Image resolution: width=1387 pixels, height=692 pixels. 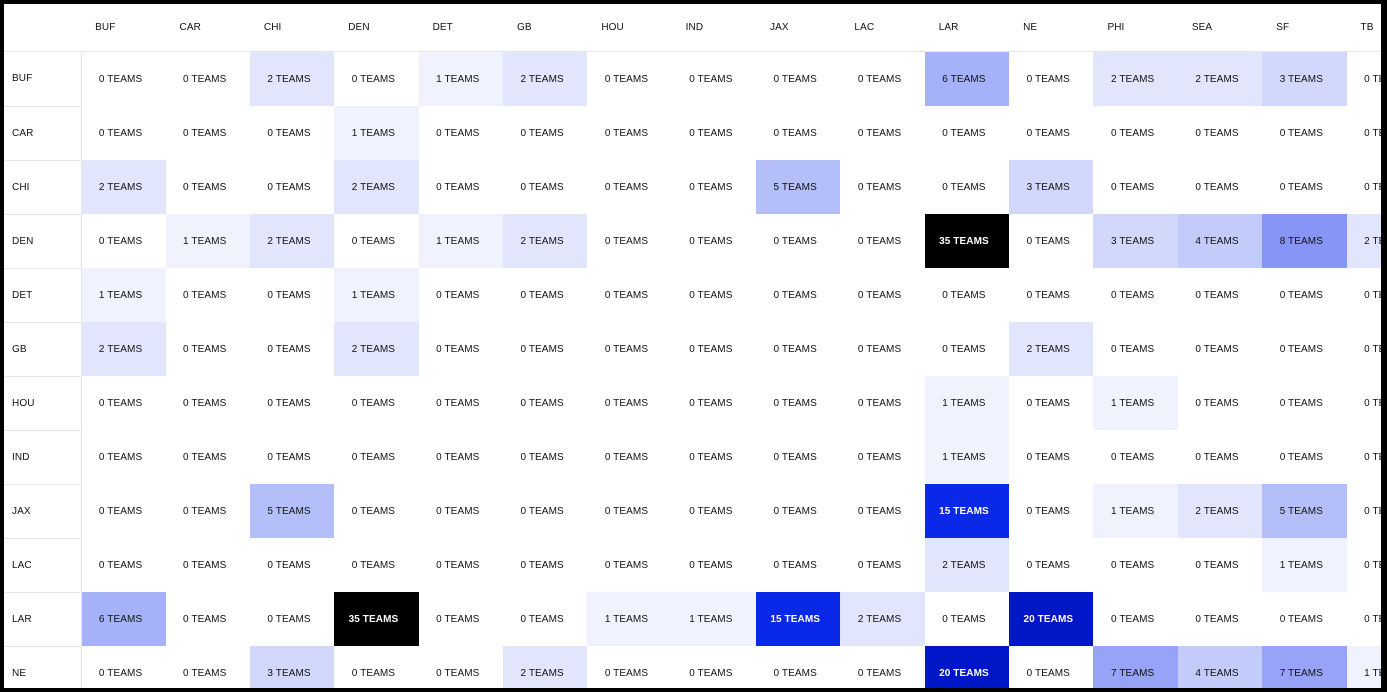 What do you see at coordinates (1363, 349) in the screenshot?
I see `heatmap-cell-gb-tb: 0 TEAMS` at bounding box center [1363, 349].